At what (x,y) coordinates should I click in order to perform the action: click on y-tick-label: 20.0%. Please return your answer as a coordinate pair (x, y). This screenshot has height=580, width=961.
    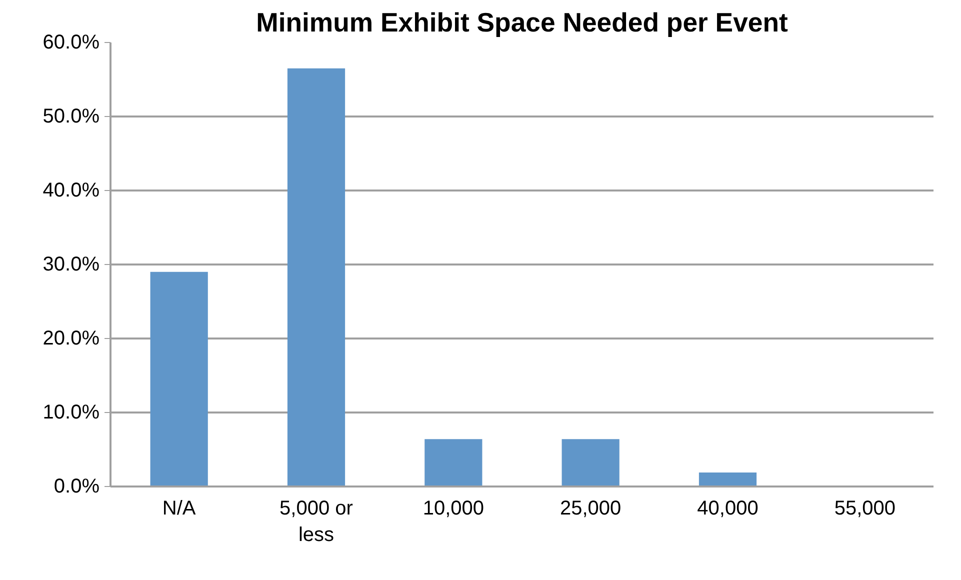
    Looking at the image, I should click on (71, 339).